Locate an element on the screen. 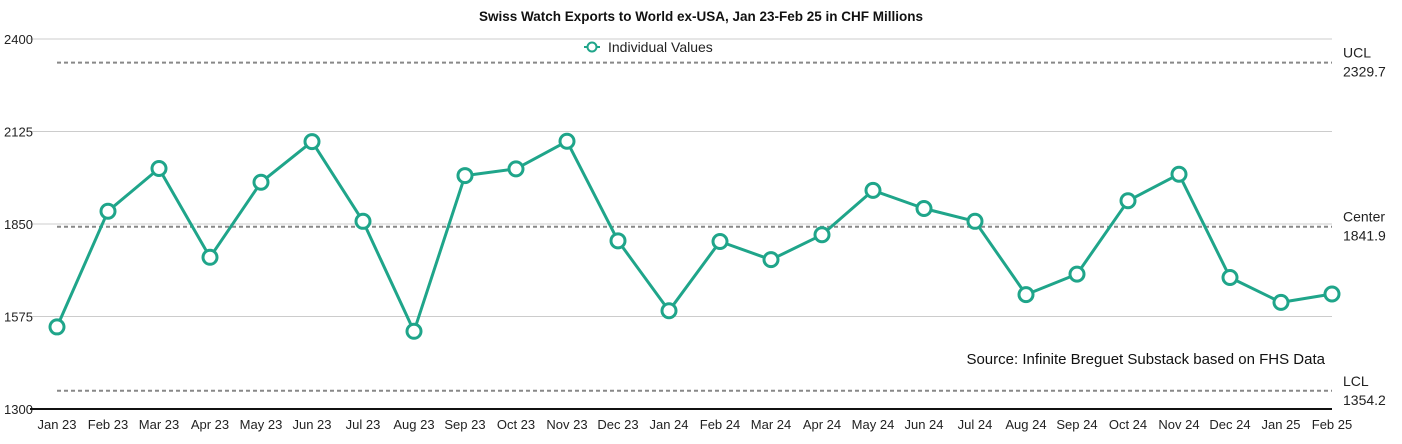 This screenshot has height=444, width=1402. legend-marker is located at coordinates (592, 47).